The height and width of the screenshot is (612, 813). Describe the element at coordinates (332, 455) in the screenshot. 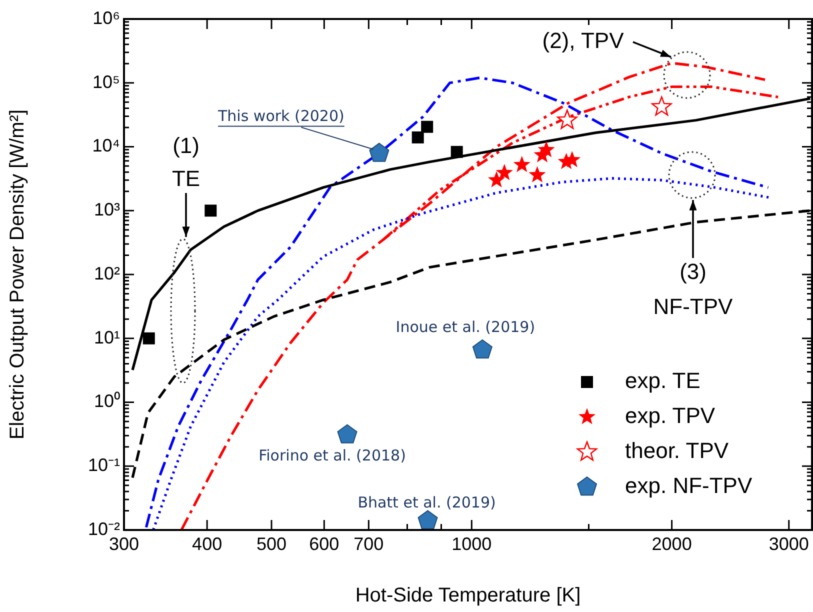

I see `annotation: Fiorino et al. (2018)` at that location.